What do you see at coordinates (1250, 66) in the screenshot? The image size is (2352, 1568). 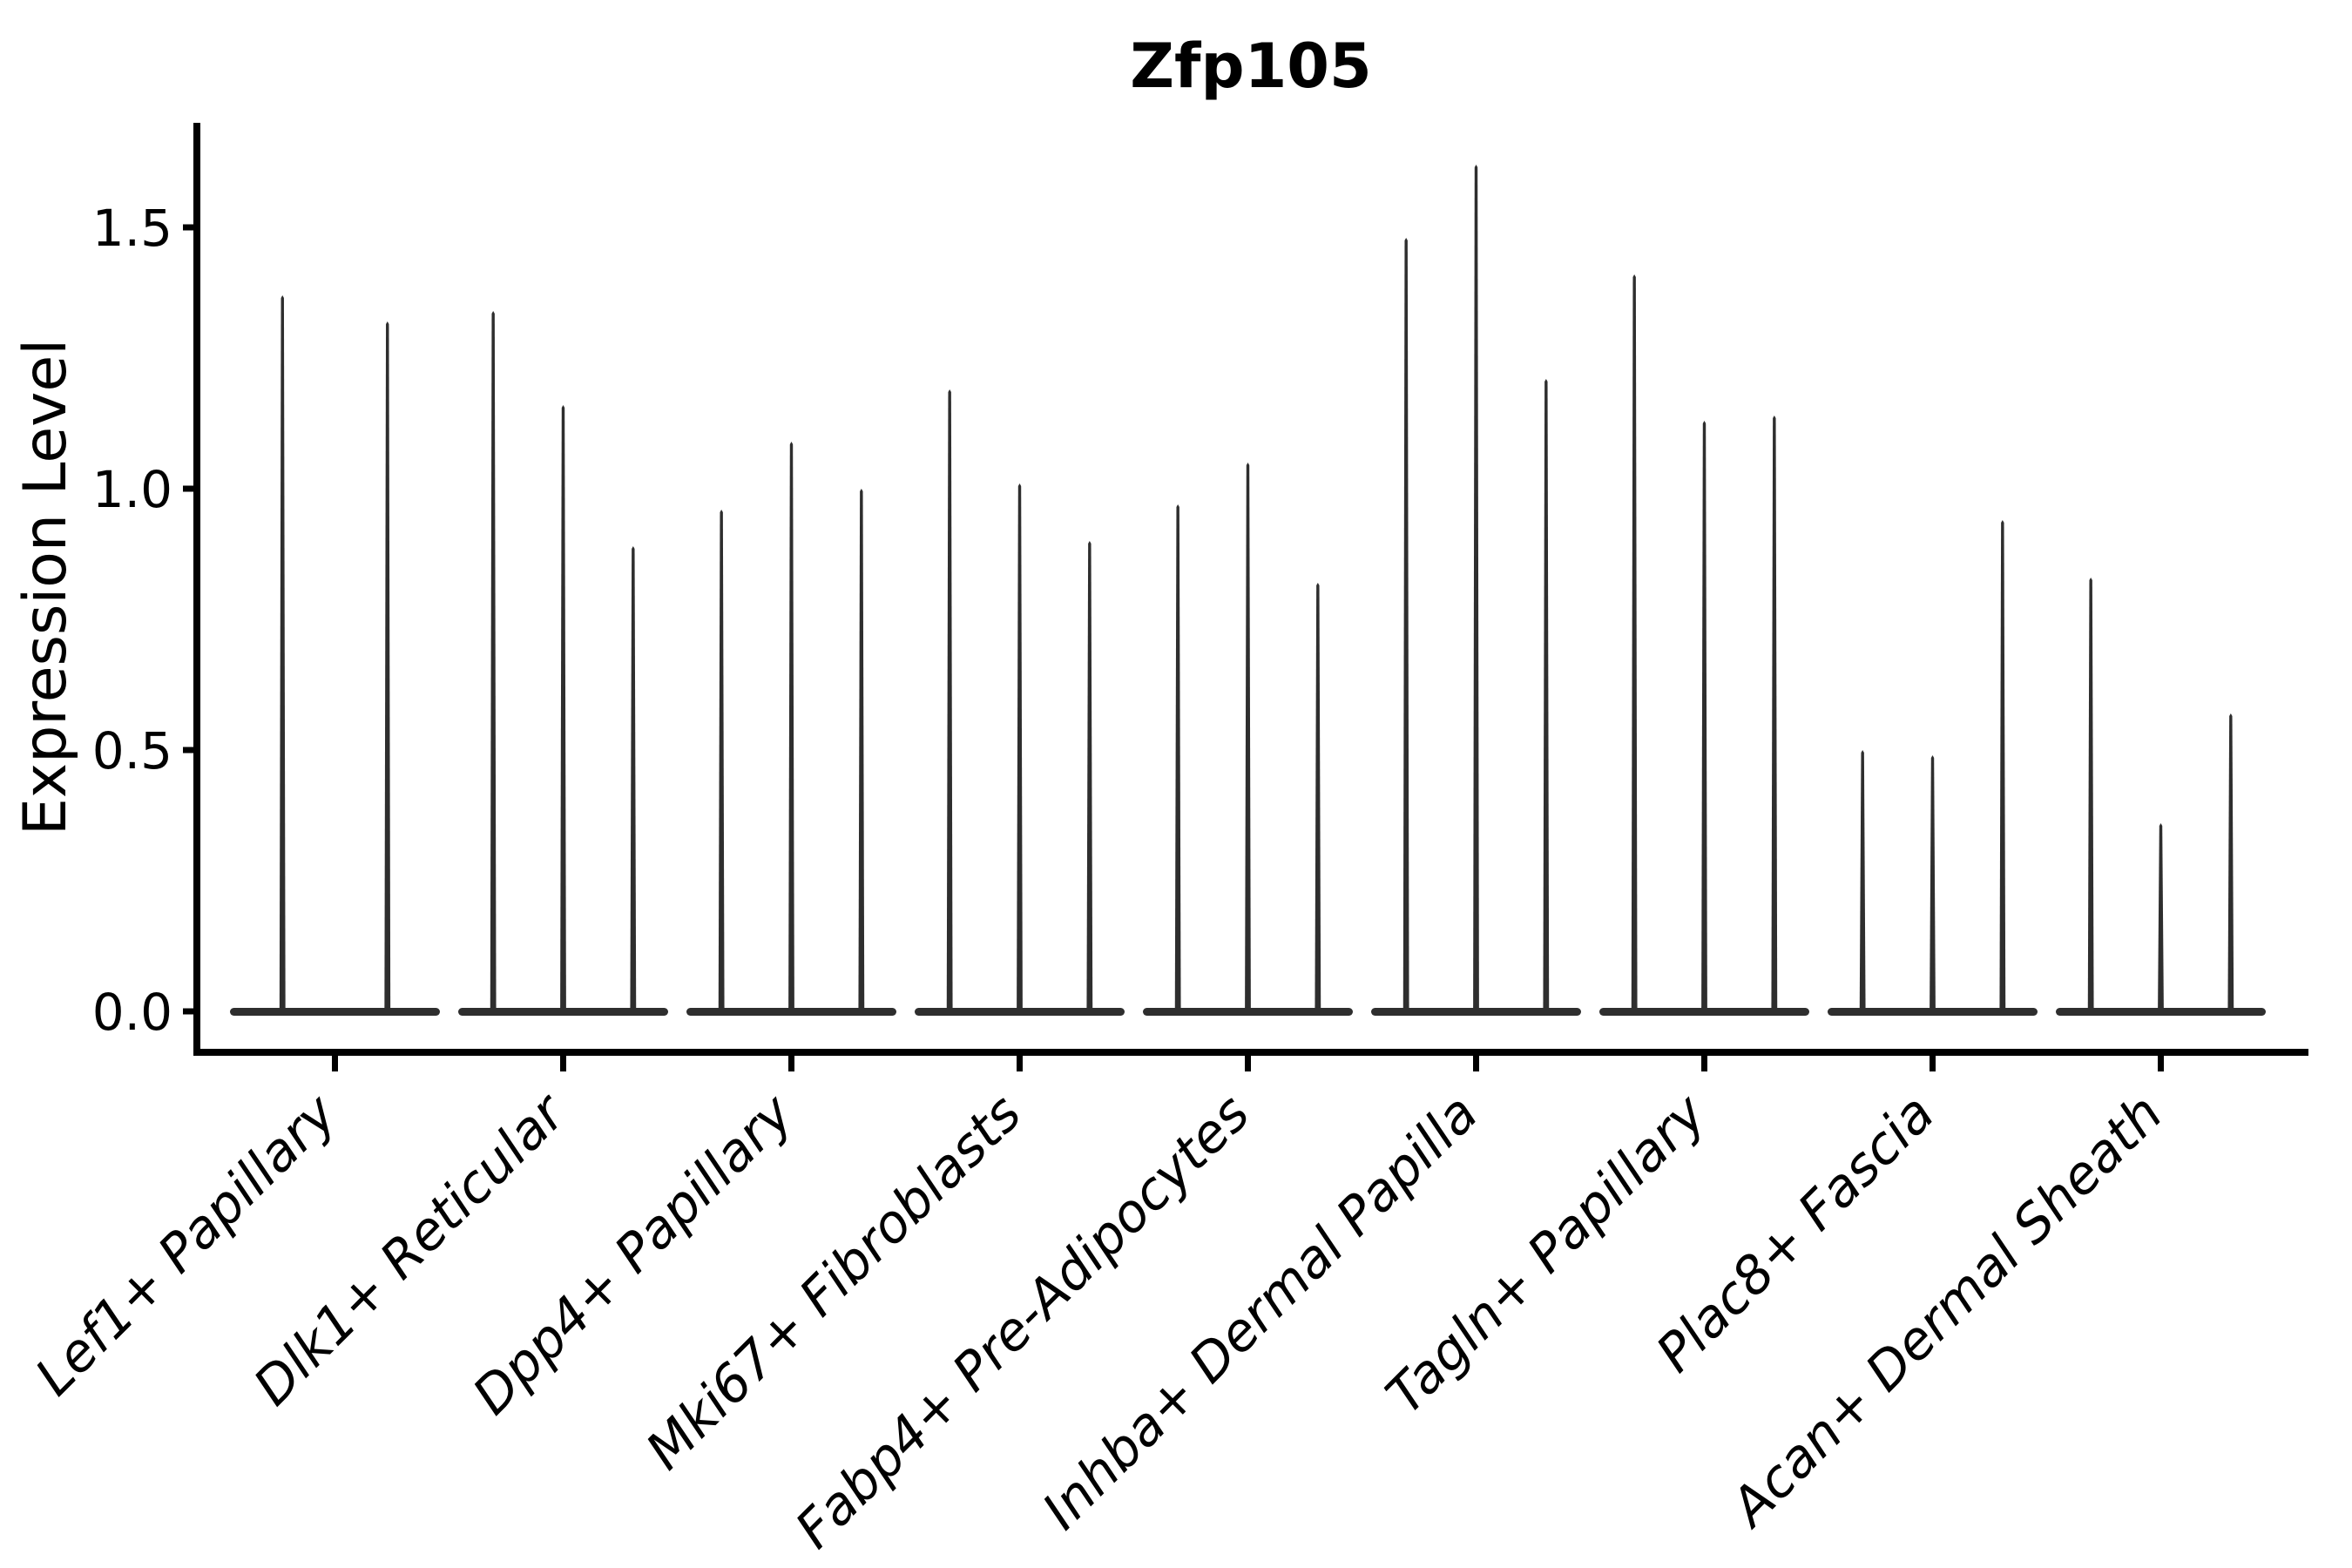 I see `chart-title: Zfp105` at bounding box center [1250, 66].